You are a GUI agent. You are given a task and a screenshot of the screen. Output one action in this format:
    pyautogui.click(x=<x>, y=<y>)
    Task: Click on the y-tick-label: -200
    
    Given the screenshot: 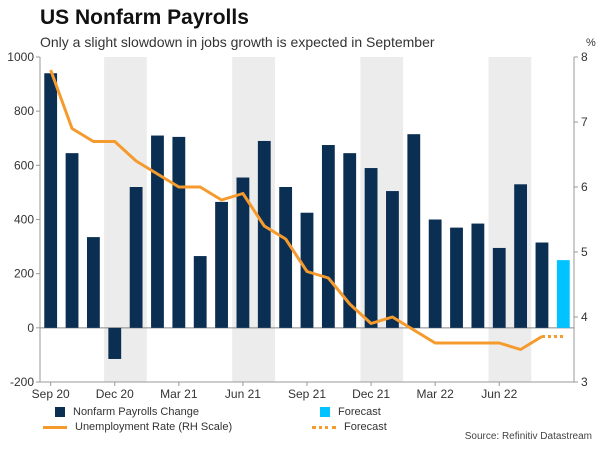 What is the action you would take?
    pyautogui.click(x=22, y=382)
    